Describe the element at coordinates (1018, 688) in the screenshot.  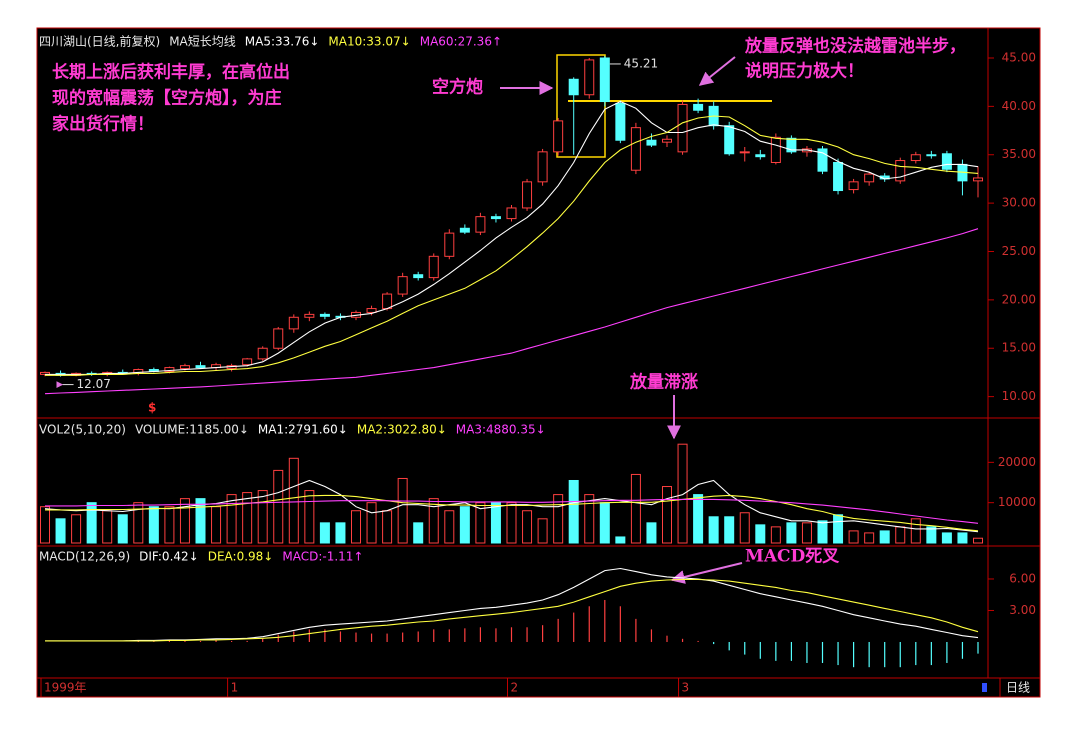
I see `period-label: 日线` at that location.